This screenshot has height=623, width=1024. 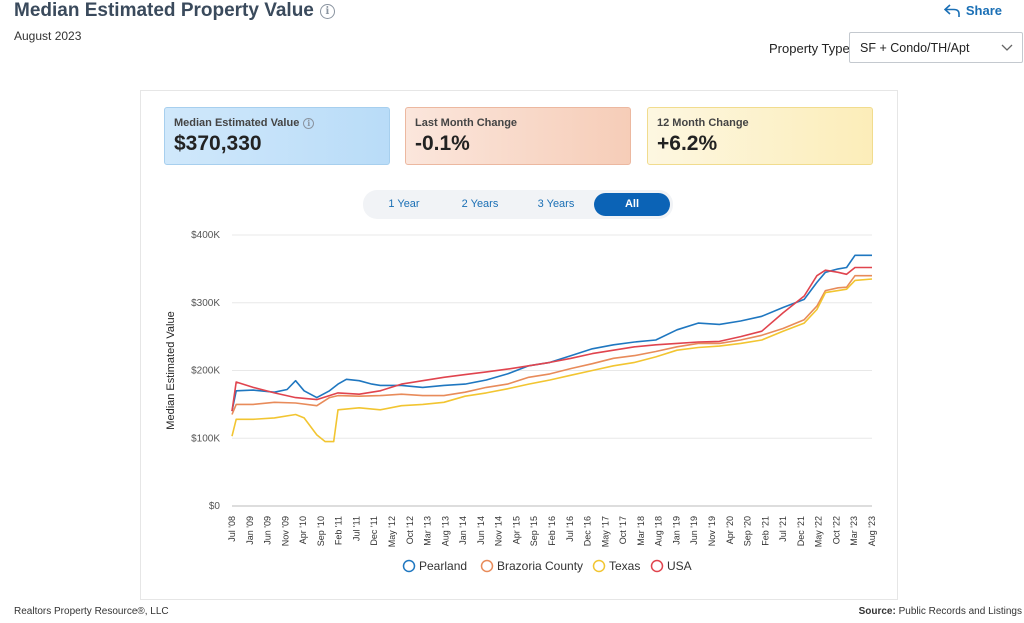 What do you see at coordinates (605, 531) in the screenshot?
I see `x-tick-label: May '17` at bounding box center [605, 531].